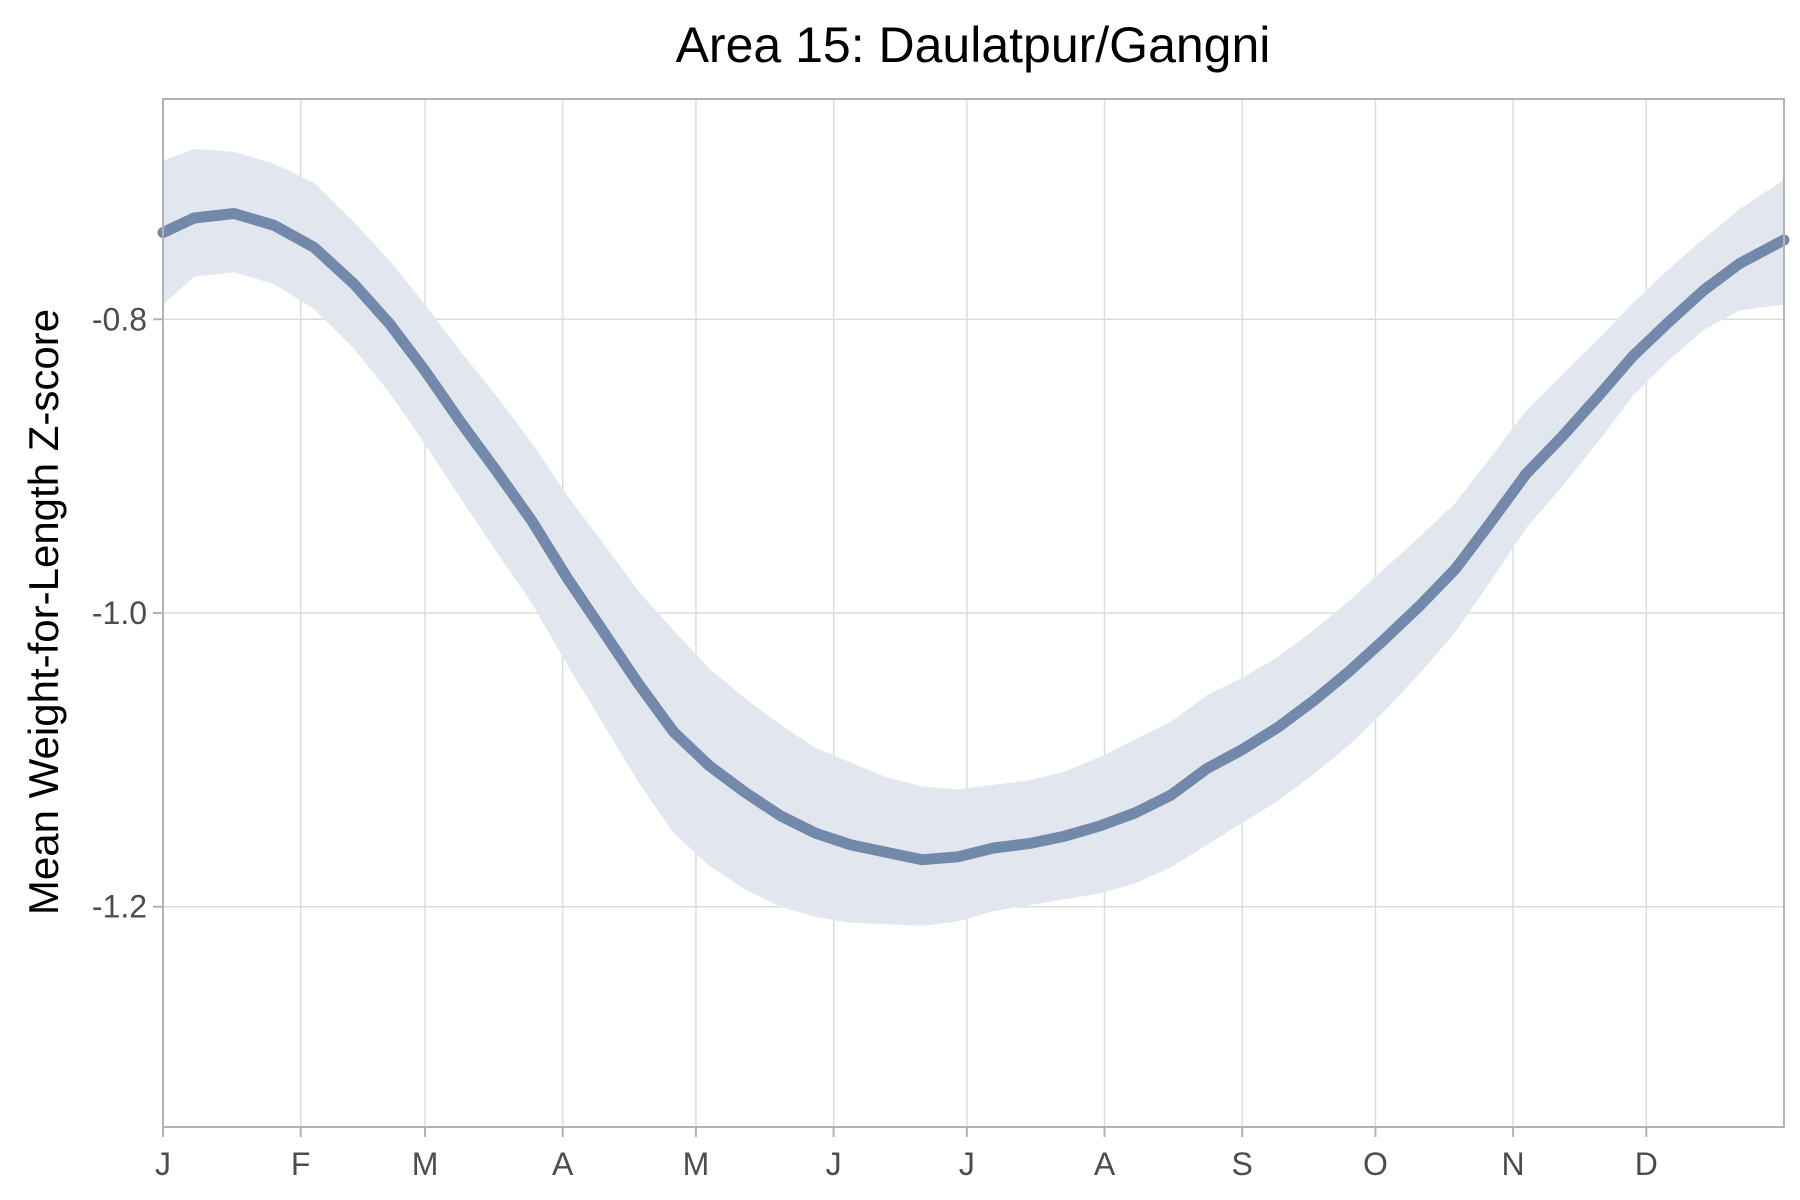  What do you see at coordinates (43, 612) in the screenshot?
I see `y-axis-label: Mean Weight-for-Length Z-score` at bounding box center [43, 612].